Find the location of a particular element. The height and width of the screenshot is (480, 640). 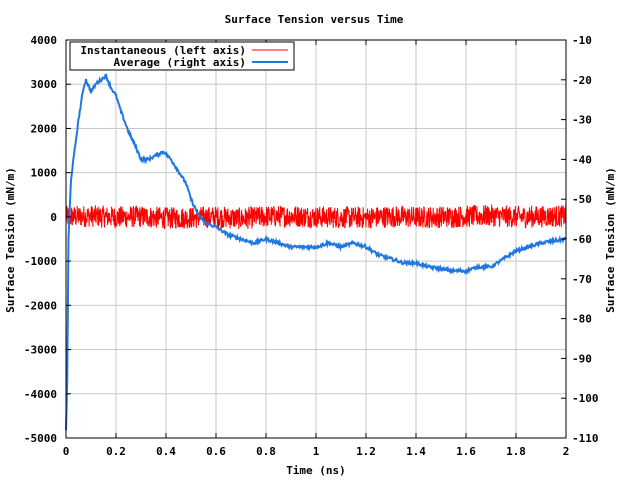

y-right-tick-label: -50 is located at coordinates (582, 199).